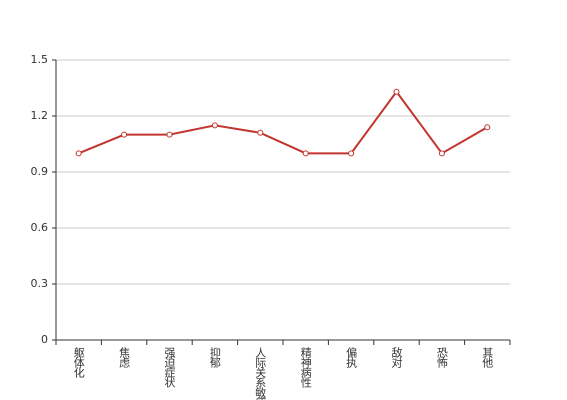  I want to click on line, so click(283, 122).